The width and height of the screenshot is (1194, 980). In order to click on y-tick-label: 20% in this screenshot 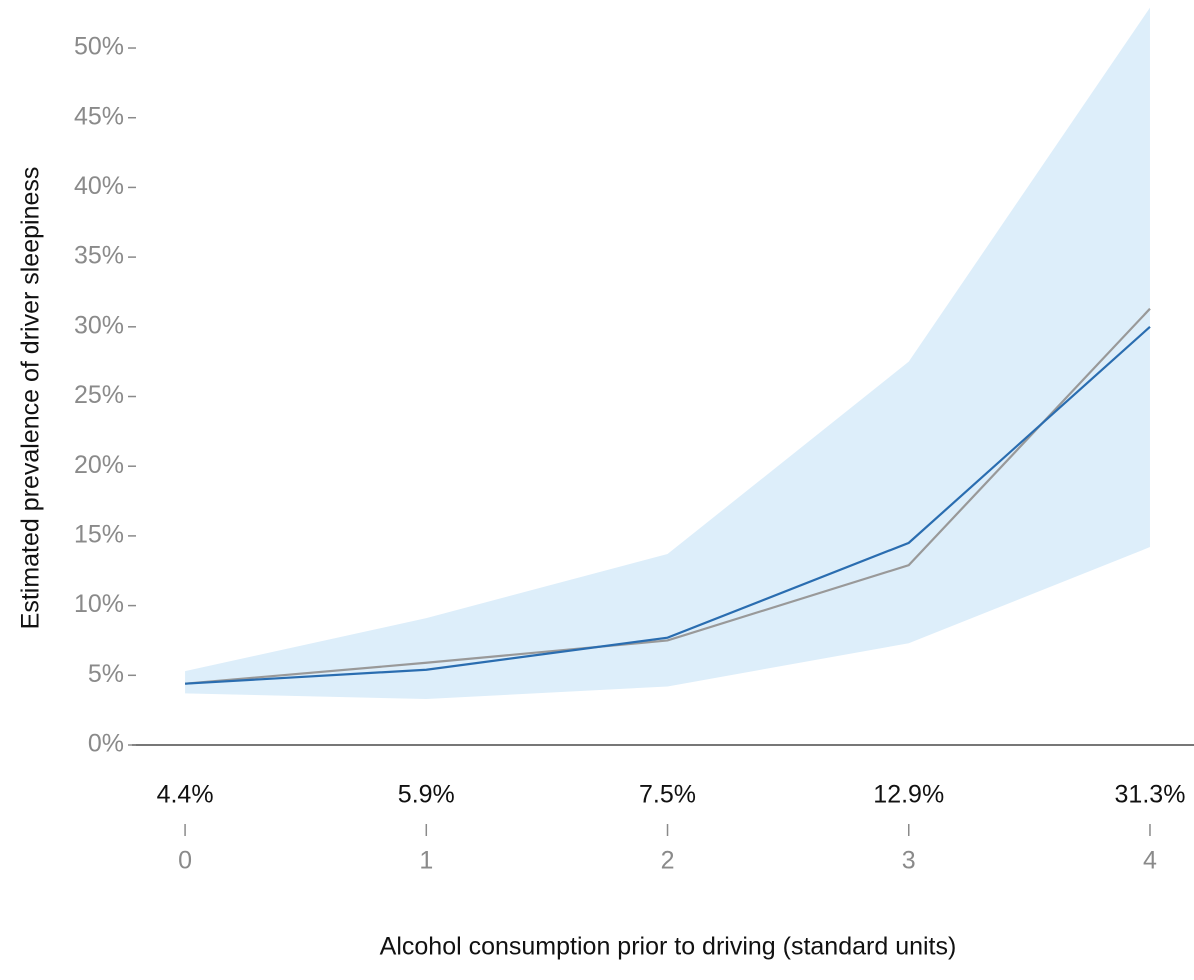, I will do `click(99, 465)`.